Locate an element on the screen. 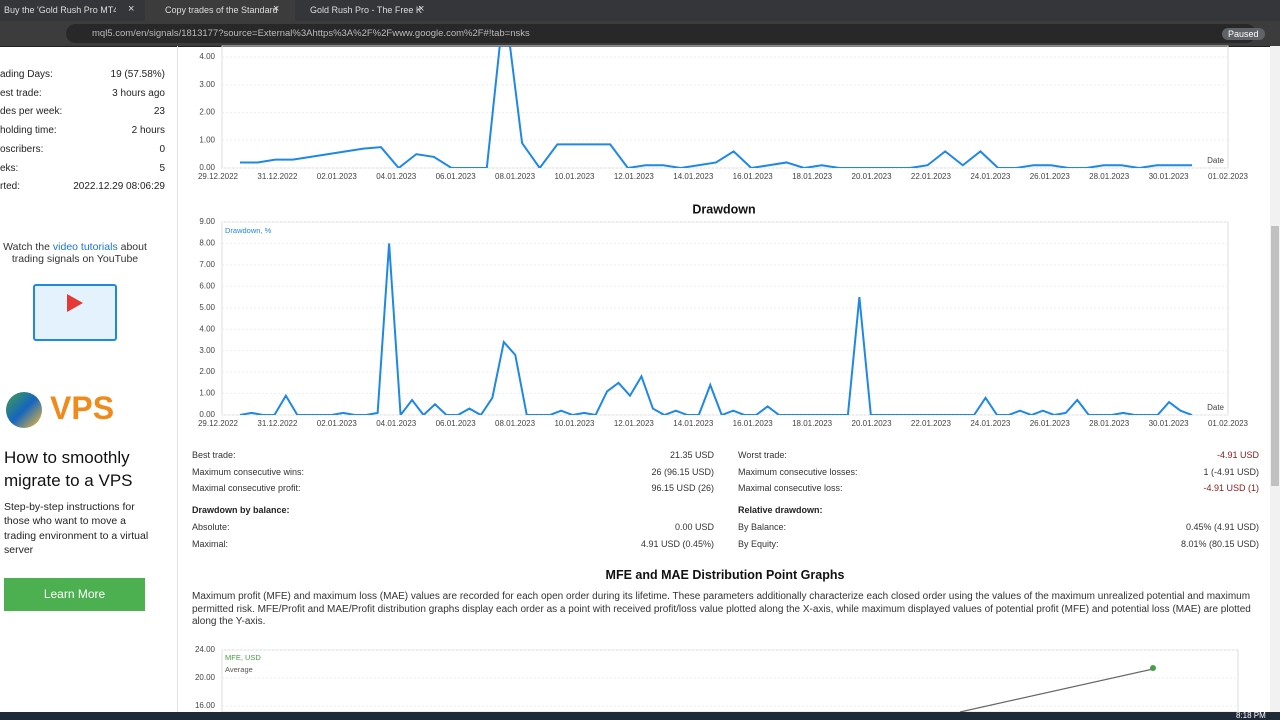 The width and height of the screenshot is (1280, 720). plot-area is located at coordinates (730, 680).